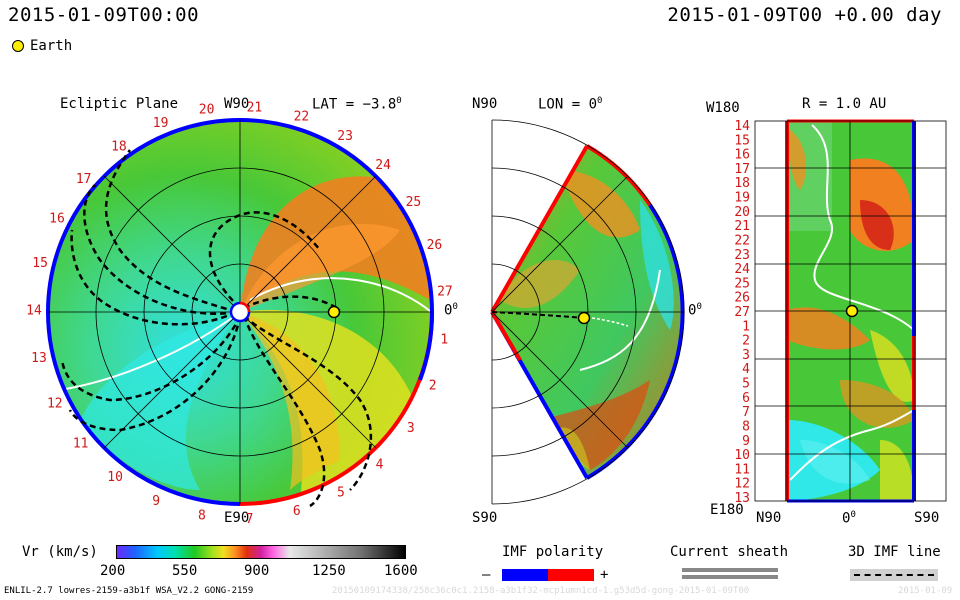 The image size is (960, 600). I want to click on ecliptic-rotation-label: 17, so click(84, 179).